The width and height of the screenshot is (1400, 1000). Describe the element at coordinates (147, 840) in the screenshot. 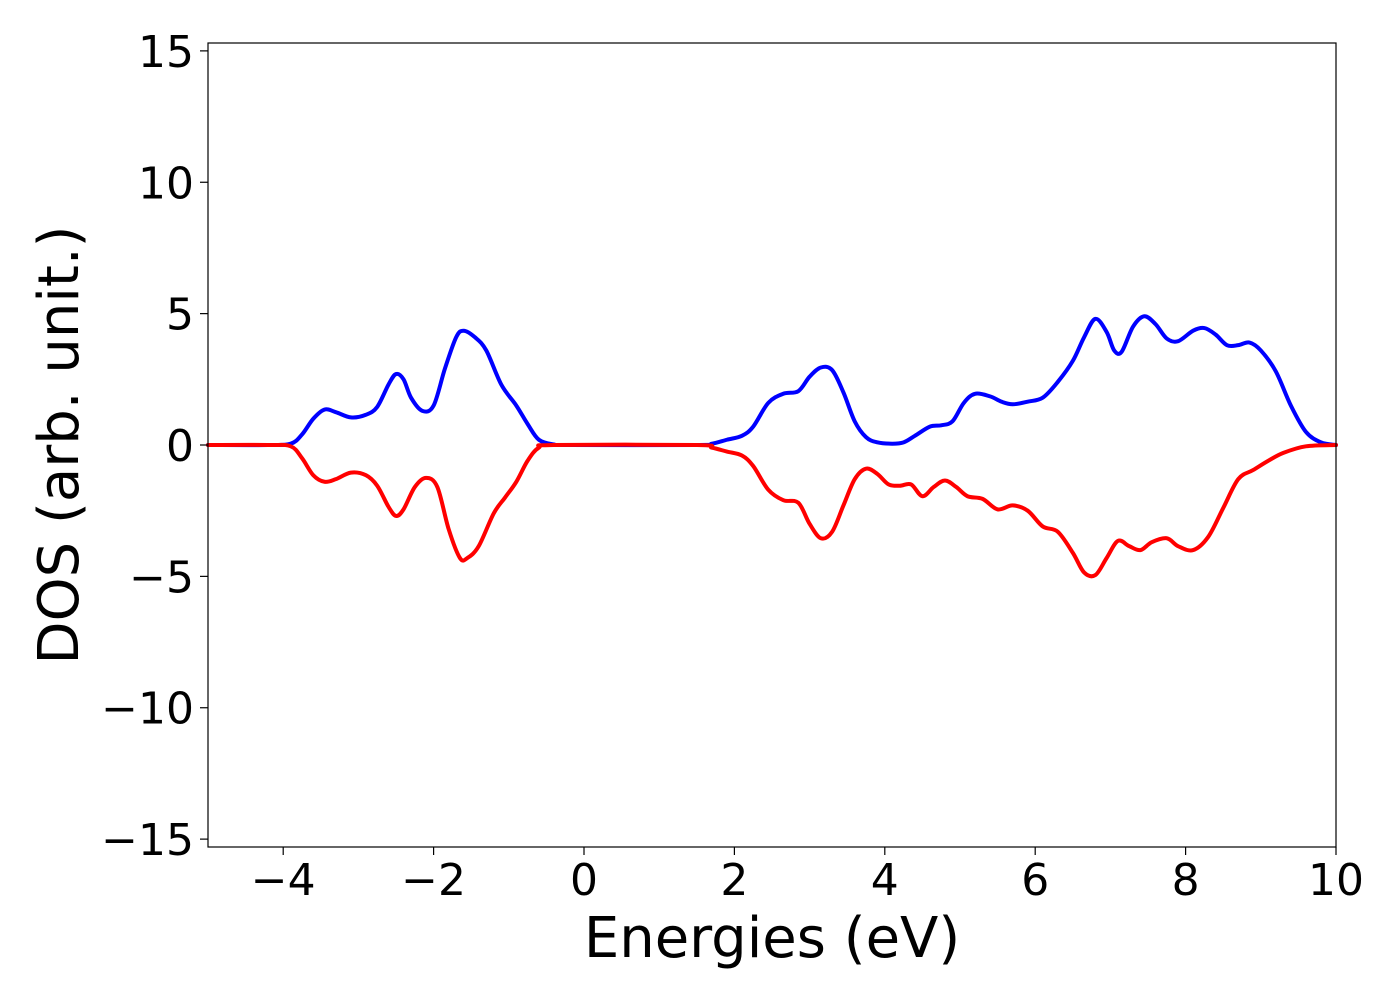

I see `y-tick-label: −15` at that location.